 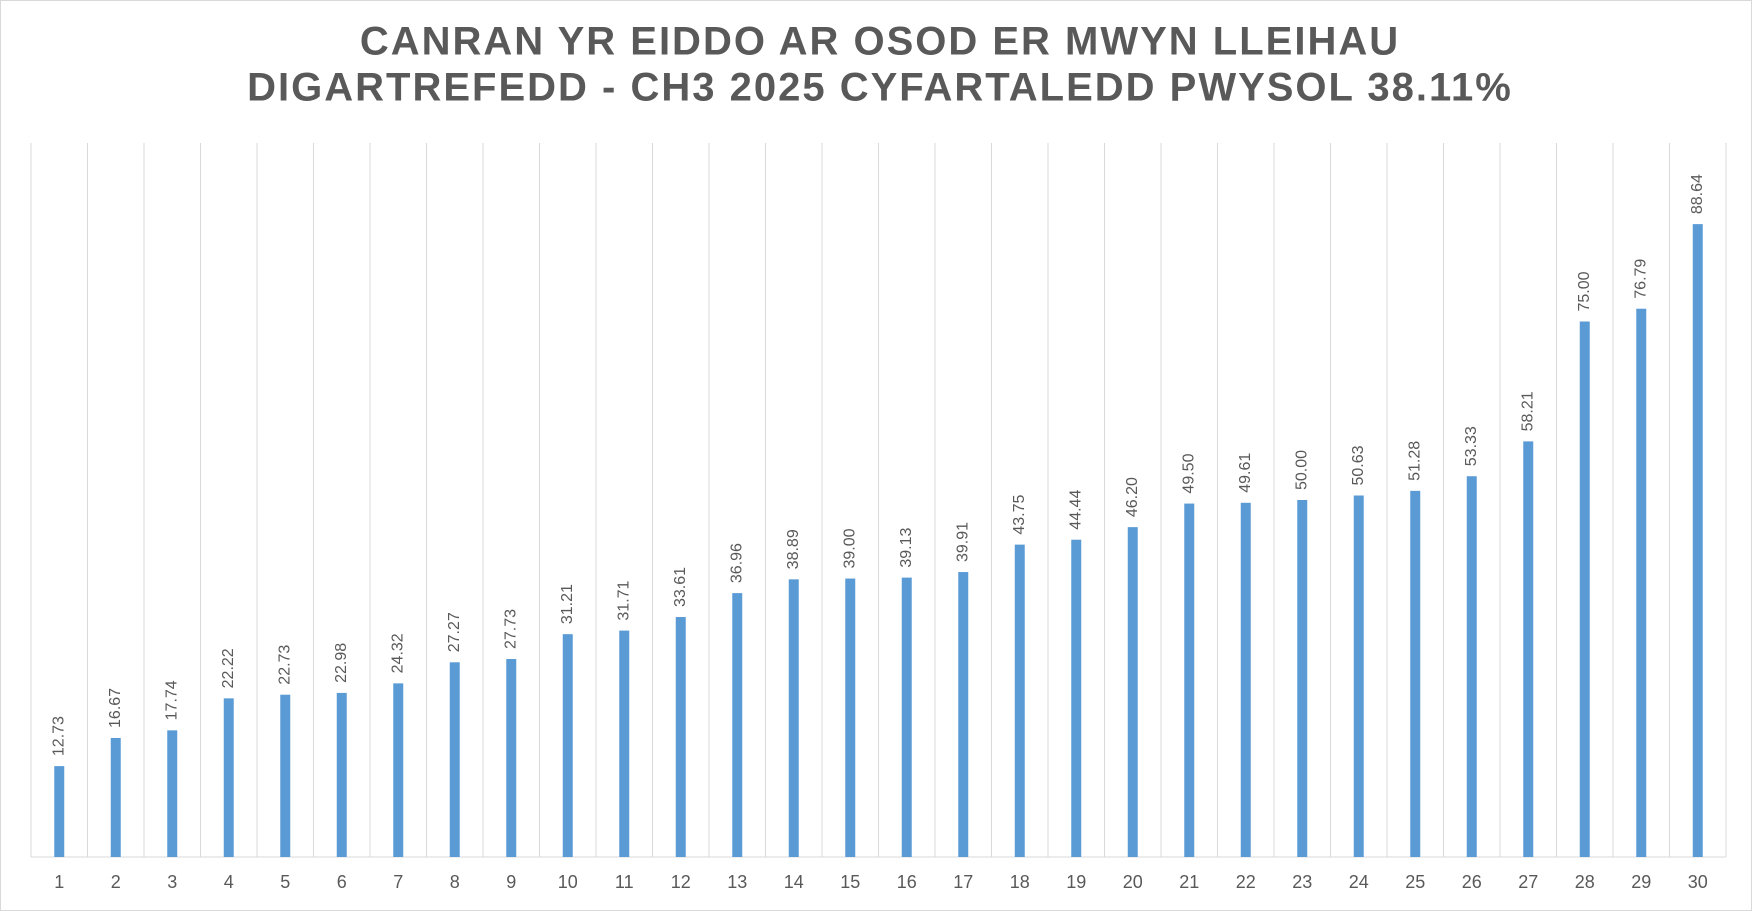 I want to click on x-tick-label: 2, so click(x=116, y=882).